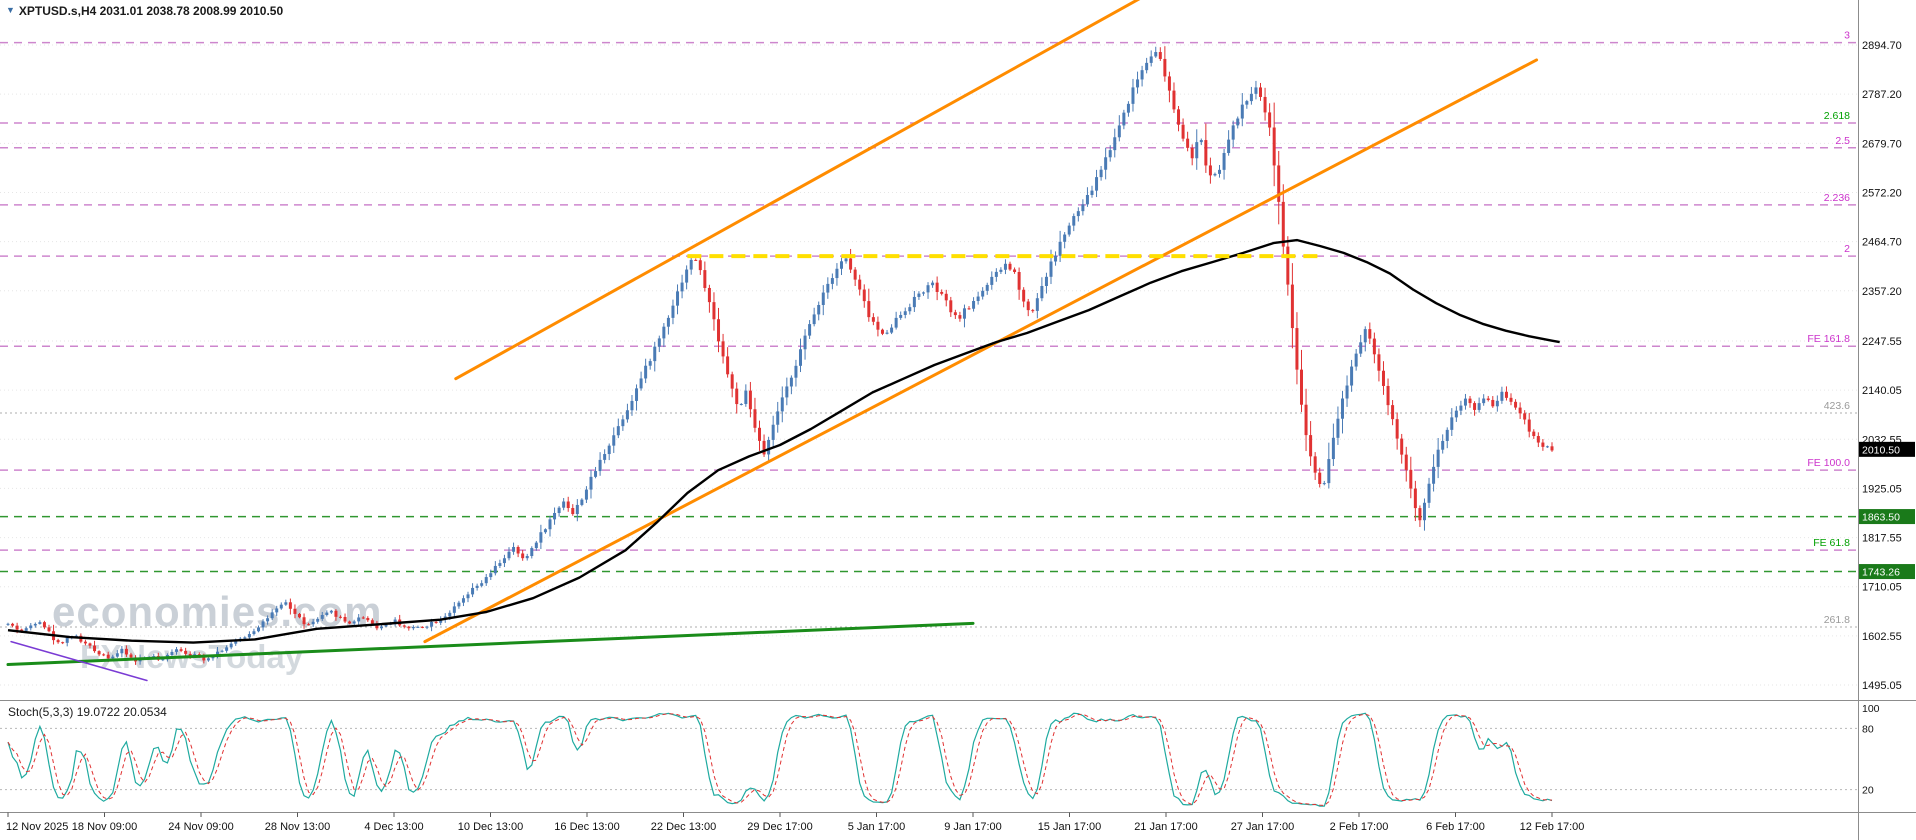  Describe the element at coordinates (1828, 463) in the screenshot. I see `fib-label: FE 100.0` at that location.